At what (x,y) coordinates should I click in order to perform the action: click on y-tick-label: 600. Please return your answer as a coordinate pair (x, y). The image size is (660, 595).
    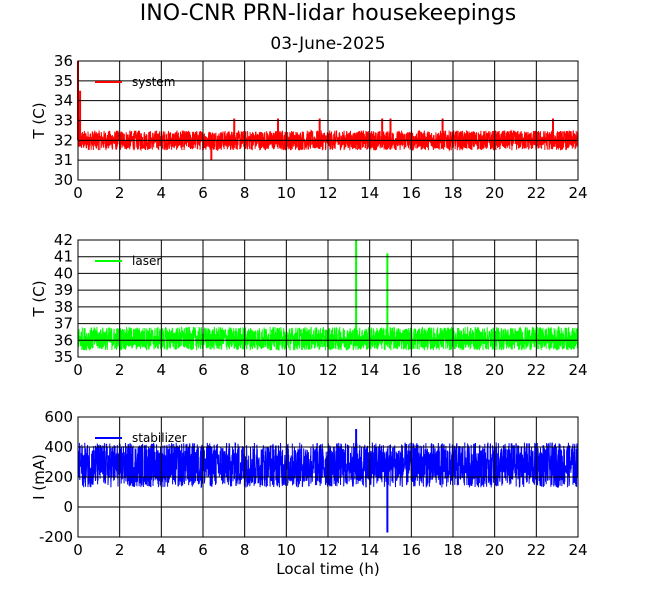
    Looking at the image, I should click on (58, 417).